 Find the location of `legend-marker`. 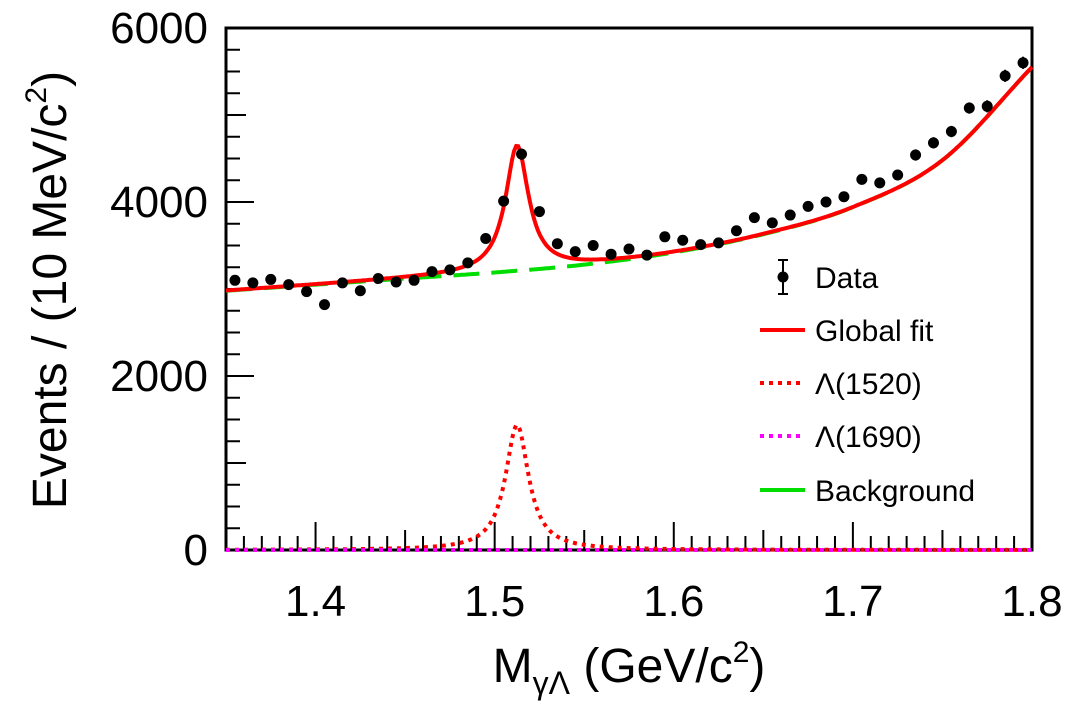

legend-marker is located at coordinates (783, 277).